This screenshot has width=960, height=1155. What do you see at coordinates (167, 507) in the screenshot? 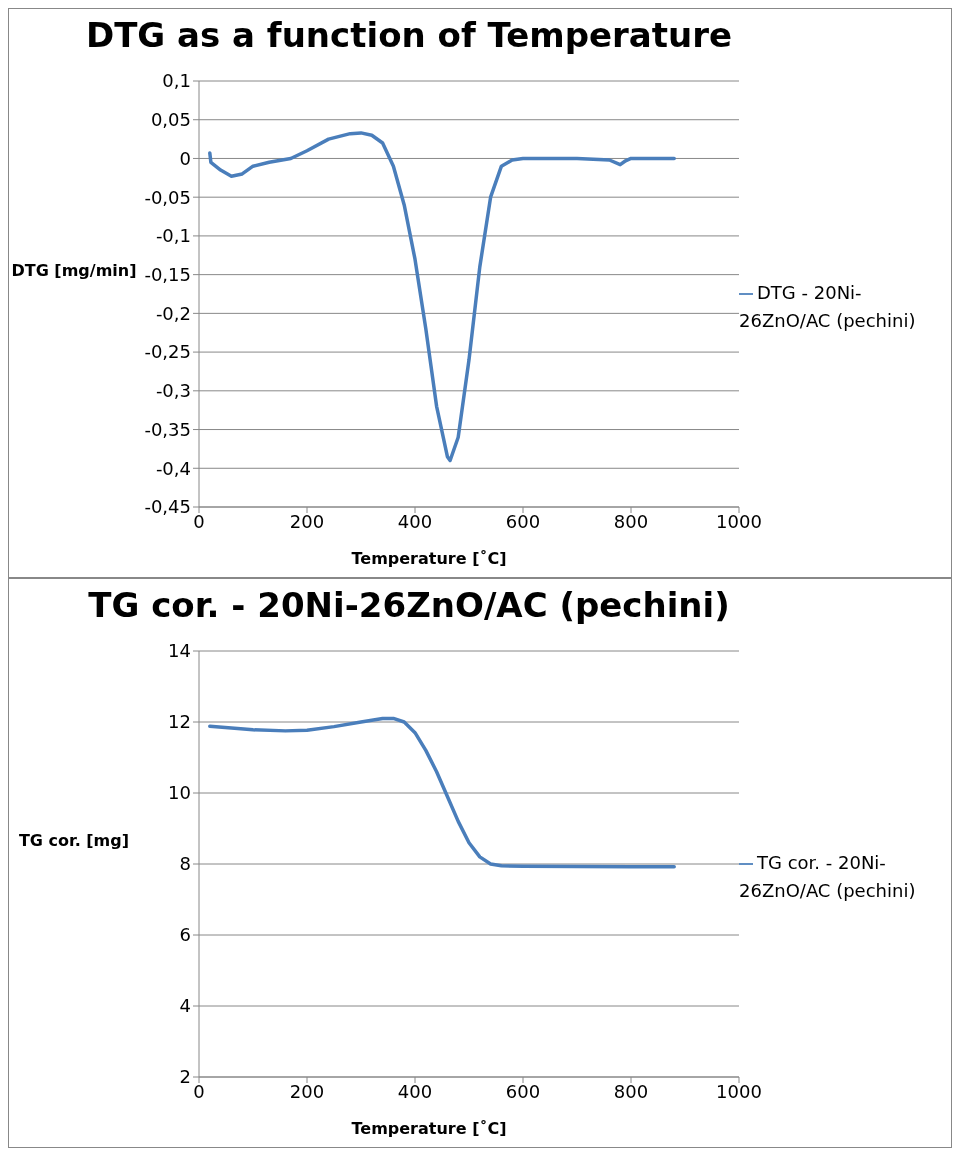
I see `y-tick-label: -0,45` at bounding box center [167, 507].